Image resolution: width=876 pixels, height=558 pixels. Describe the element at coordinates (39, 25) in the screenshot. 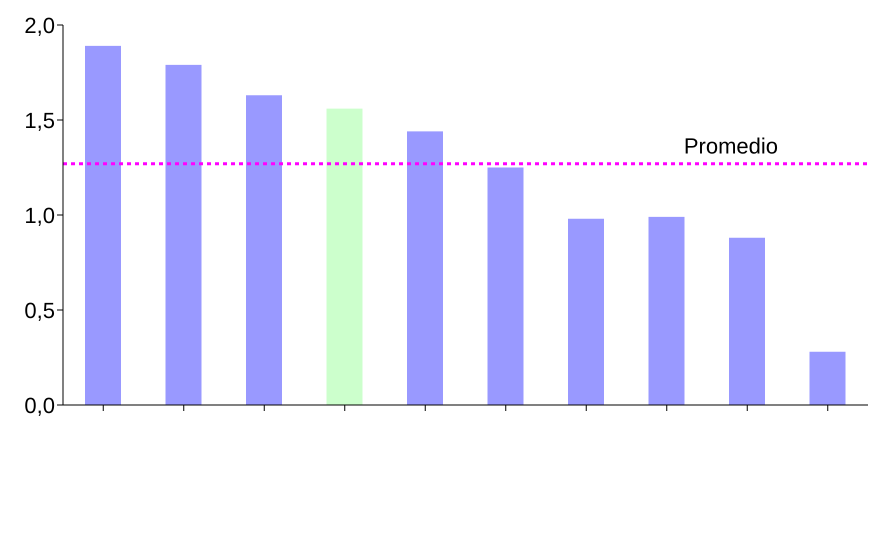

I see `y-tick-label: 2,0` at that location.